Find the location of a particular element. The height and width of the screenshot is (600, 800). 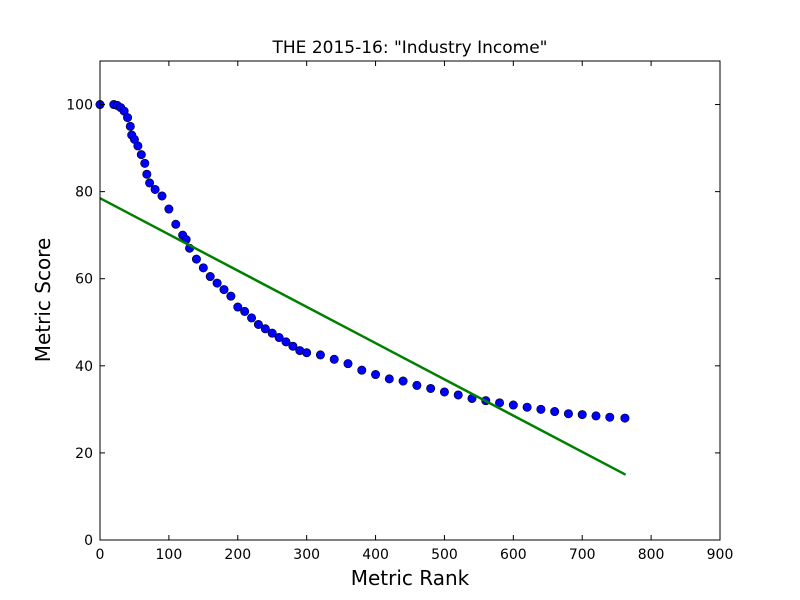

x-tick-label: 100 is located at coordinates (169, 555).